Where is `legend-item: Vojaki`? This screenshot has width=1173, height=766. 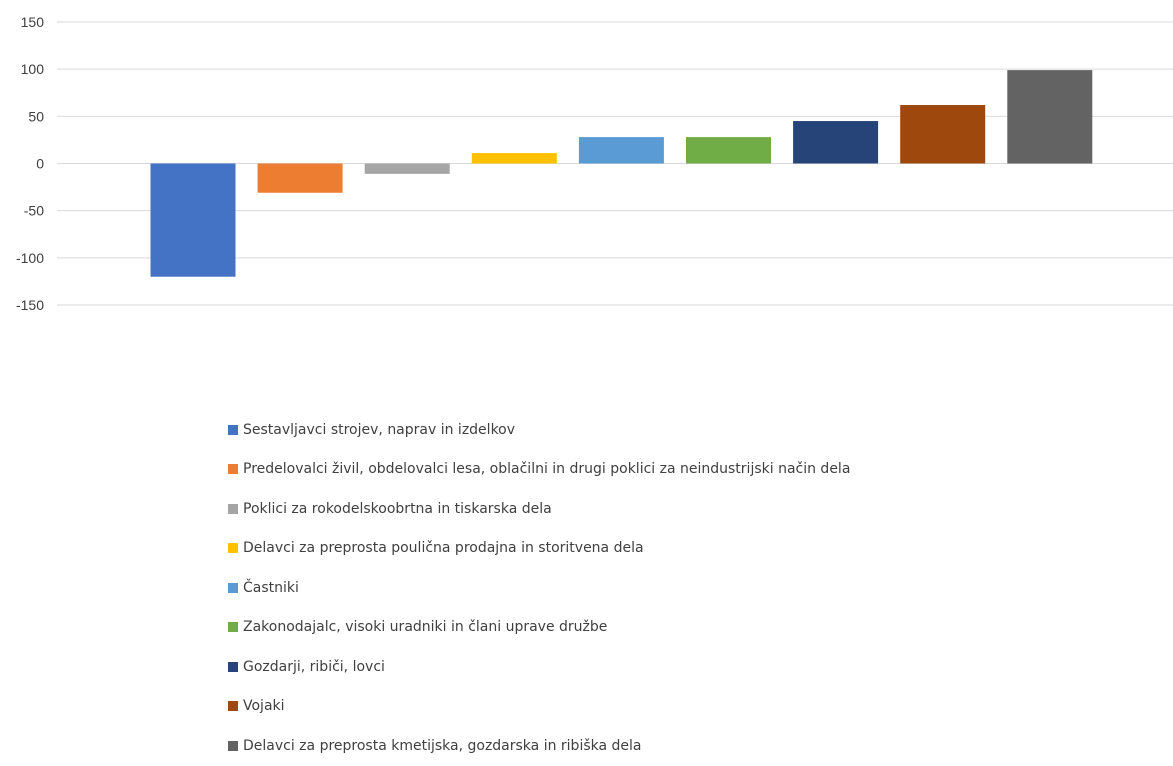 legend-item: Vojaki is located at coordinates (539, 707).